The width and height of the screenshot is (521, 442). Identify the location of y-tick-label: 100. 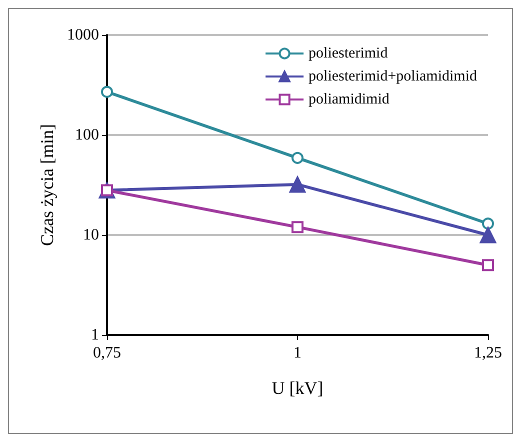
(87, 135).